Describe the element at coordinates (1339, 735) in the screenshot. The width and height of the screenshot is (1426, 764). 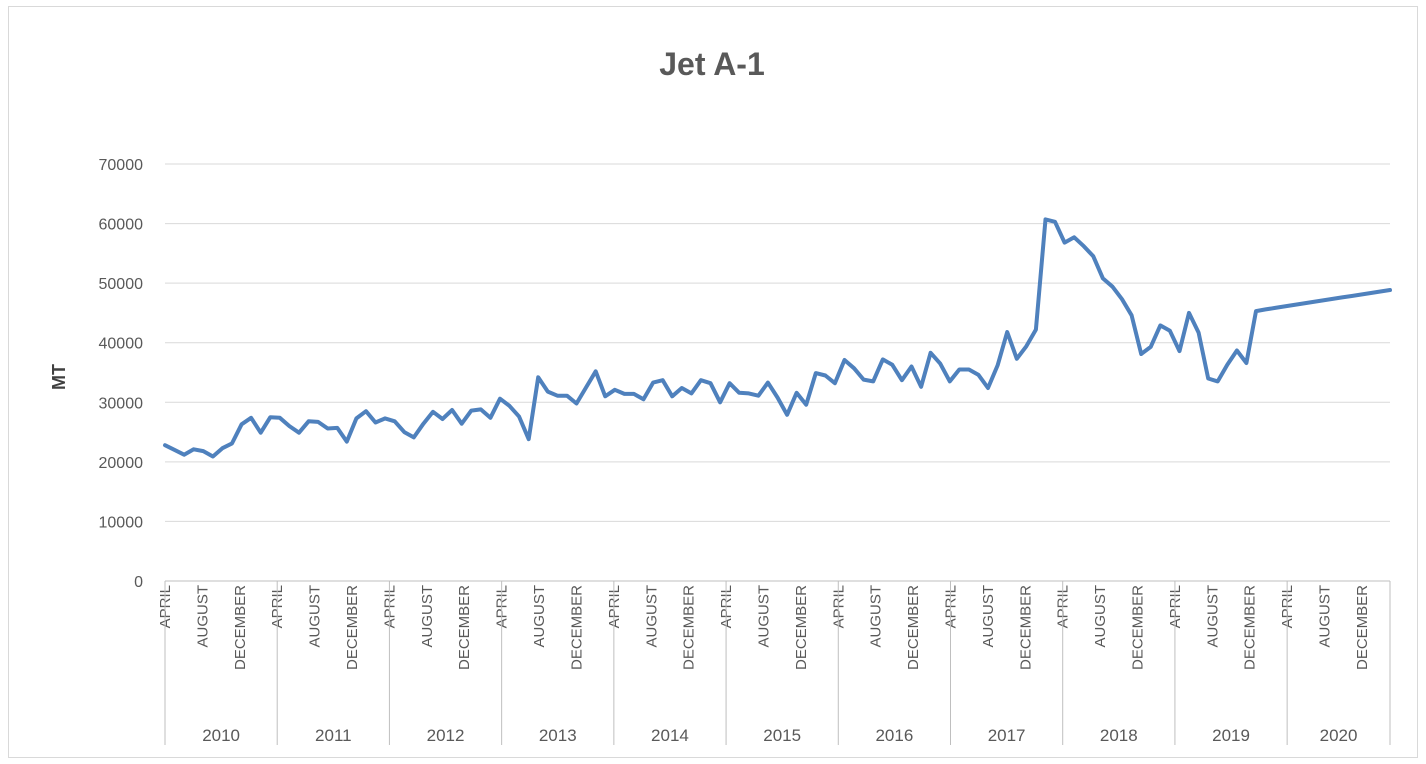
I see `year-label: 2020` at that location.